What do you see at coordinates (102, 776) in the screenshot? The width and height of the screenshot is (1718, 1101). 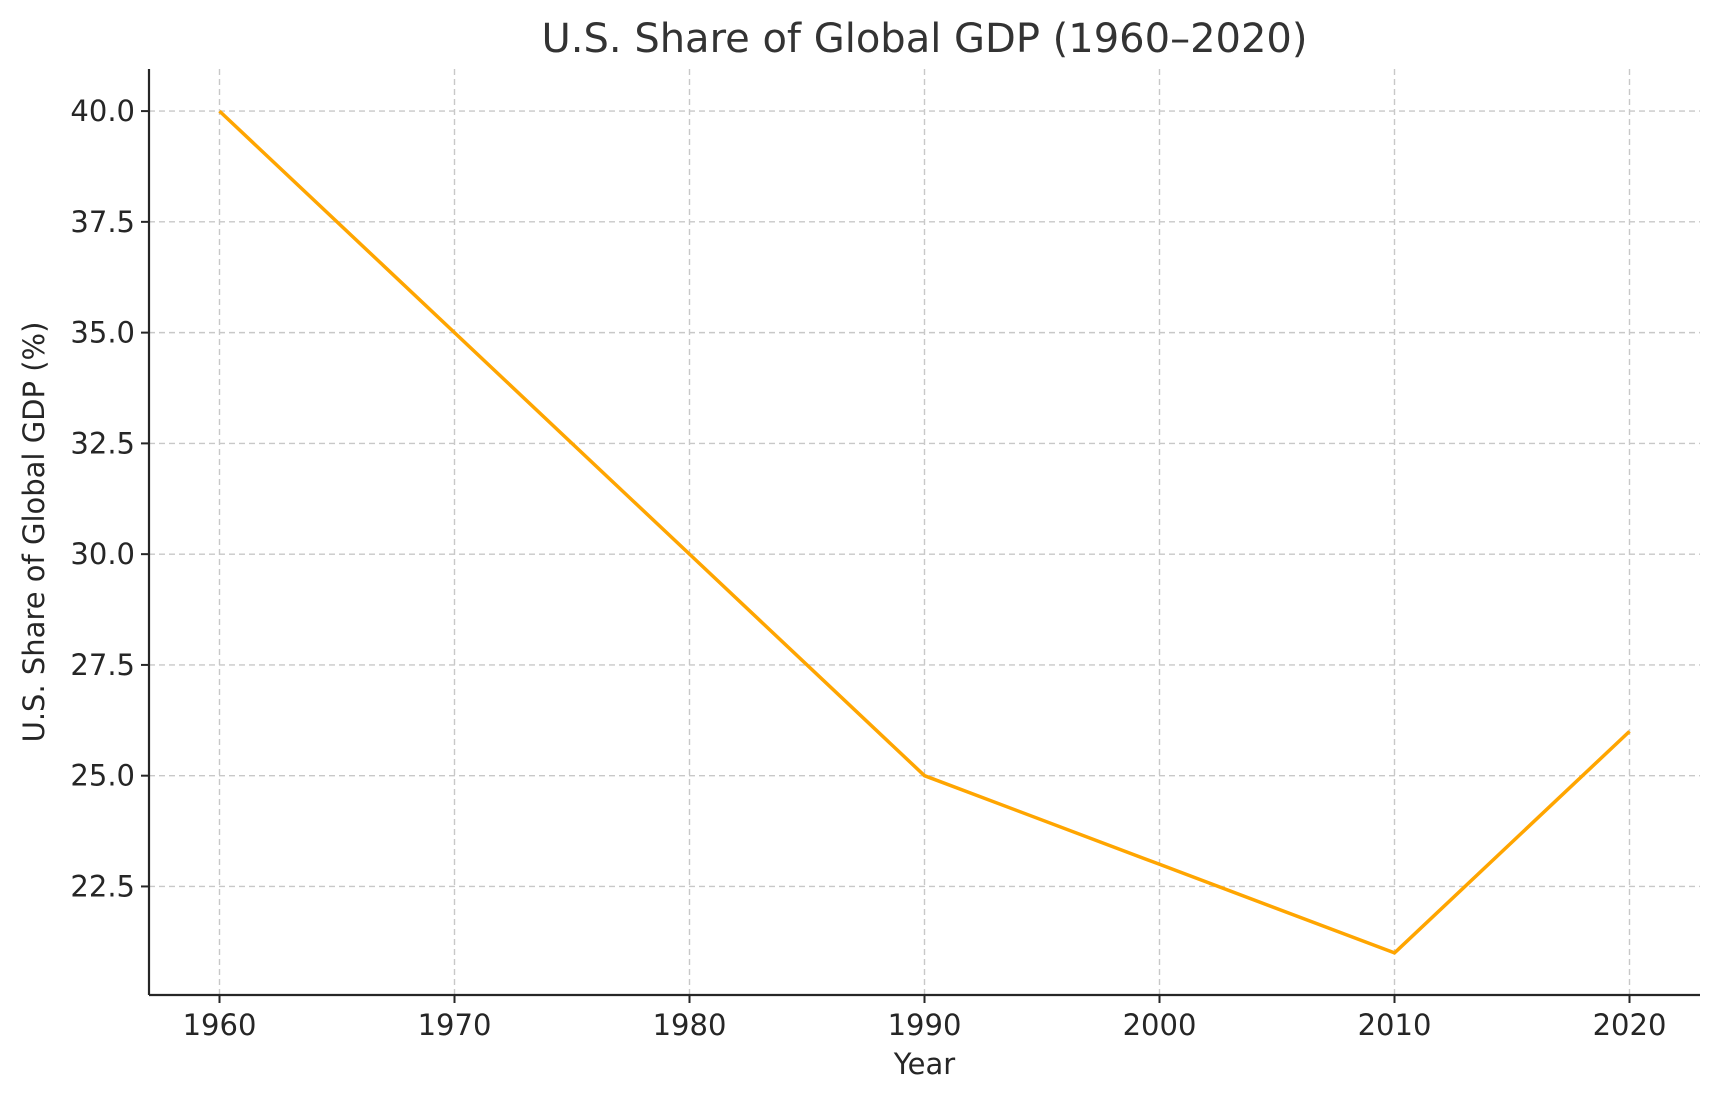 I see `y-tick-label: 25.0` at bounding box center [102, 776].